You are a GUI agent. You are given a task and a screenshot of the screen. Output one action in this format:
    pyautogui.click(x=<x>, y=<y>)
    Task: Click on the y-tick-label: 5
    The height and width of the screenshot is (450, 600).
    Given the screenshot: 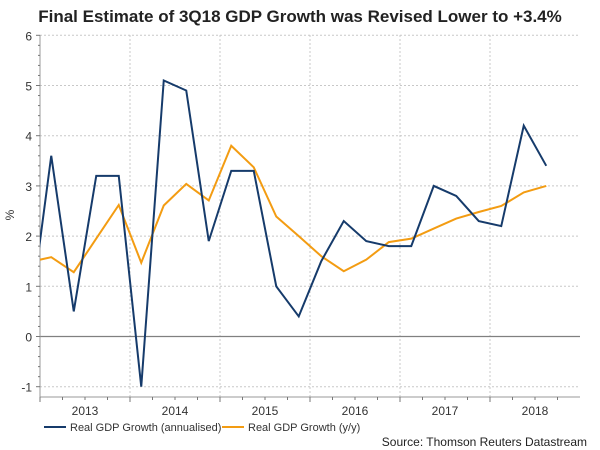 What is the action you would take?
    pyautogui.click(x=28, y=87)
    